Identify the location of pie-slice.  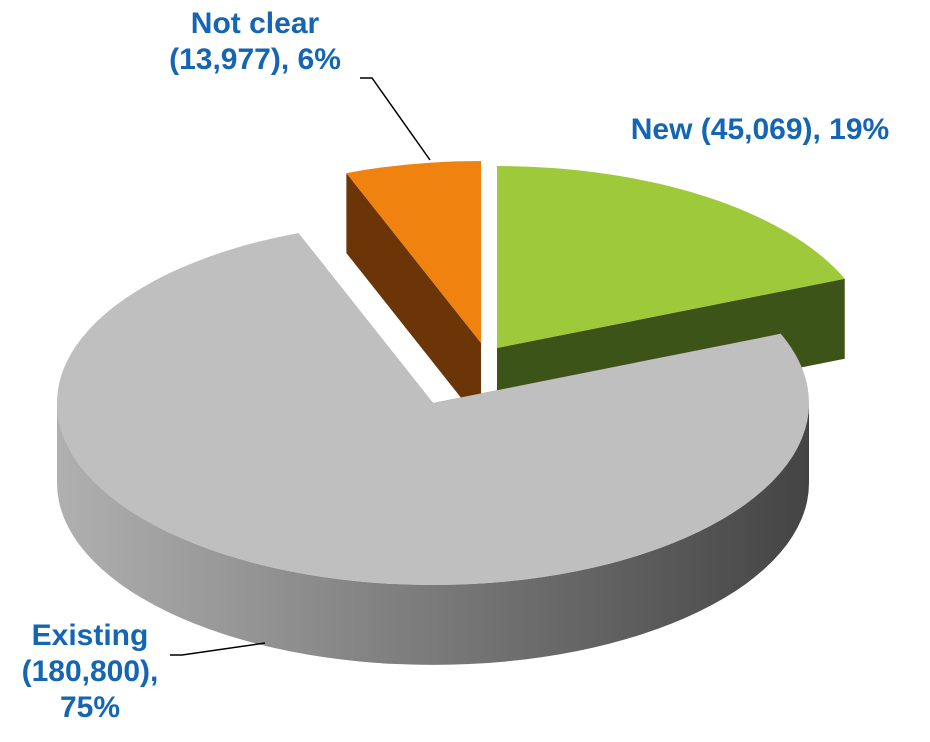
(413, 292).